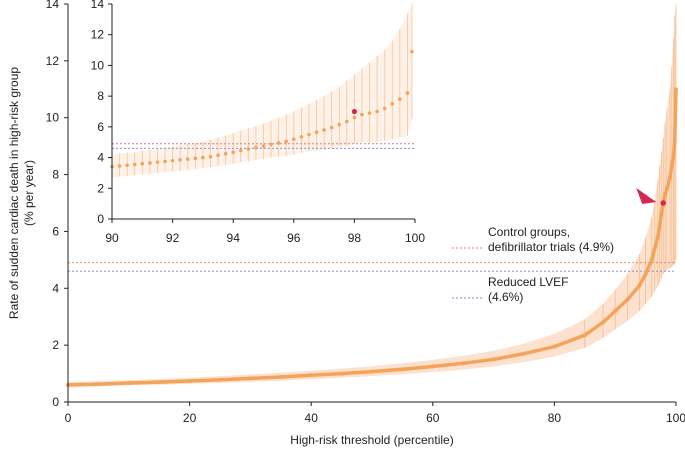 This screenshot has width=685, height=454. I want to click on y-tick-label: 4, so click(55, 288).